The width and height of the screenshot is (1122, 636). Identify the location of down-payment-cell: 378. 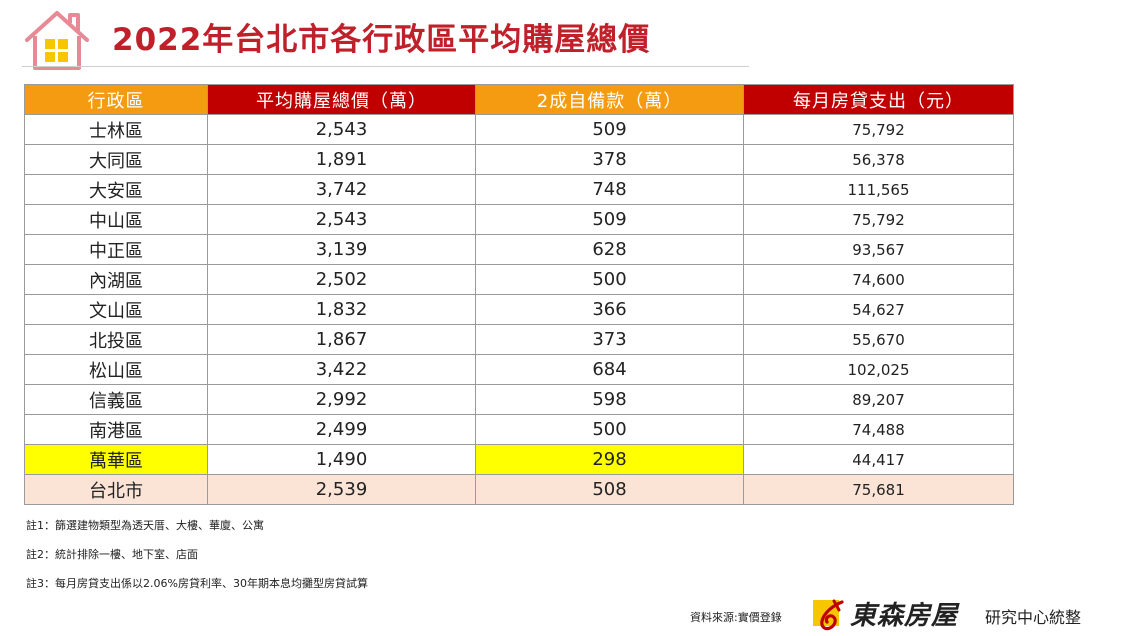
(609, 159).